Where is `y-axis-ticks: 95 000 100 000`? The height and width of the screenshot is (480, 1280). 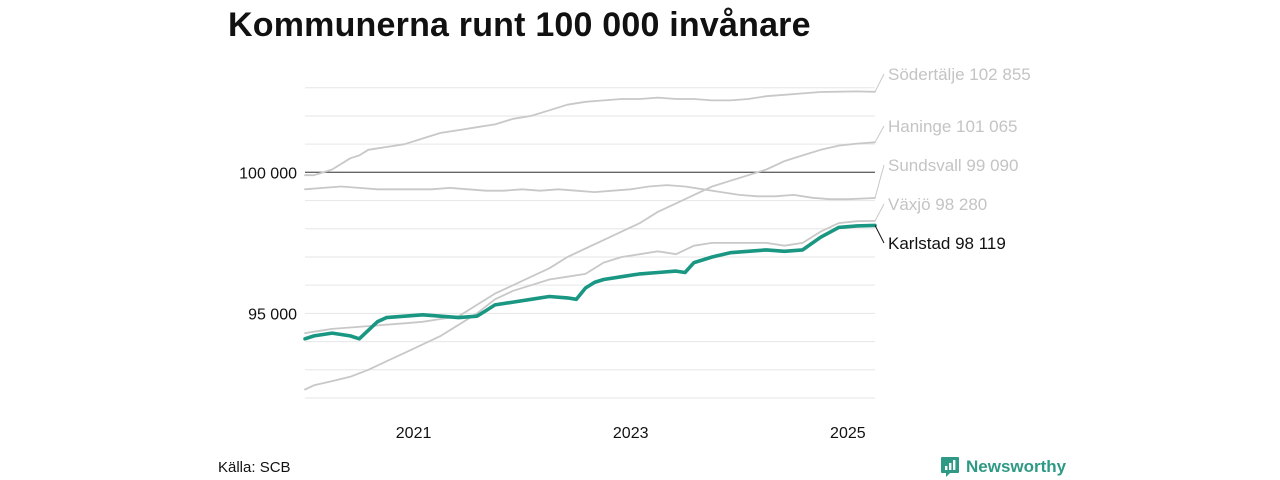 y-axis-ticks: 95 000 100 000 is located at coordinates (268, 244).